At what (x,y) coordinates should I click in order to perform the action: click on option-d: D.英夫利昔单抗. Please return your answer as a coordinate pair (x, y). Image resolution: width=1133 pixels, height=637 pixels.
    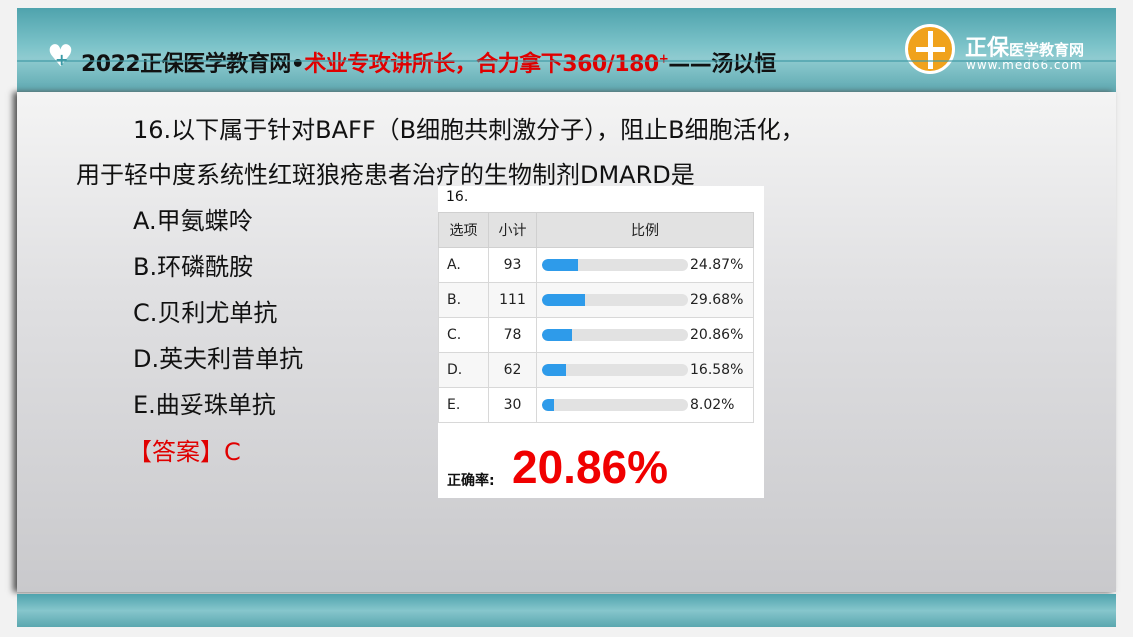
    Looking at the image, I should click on (218, 359).